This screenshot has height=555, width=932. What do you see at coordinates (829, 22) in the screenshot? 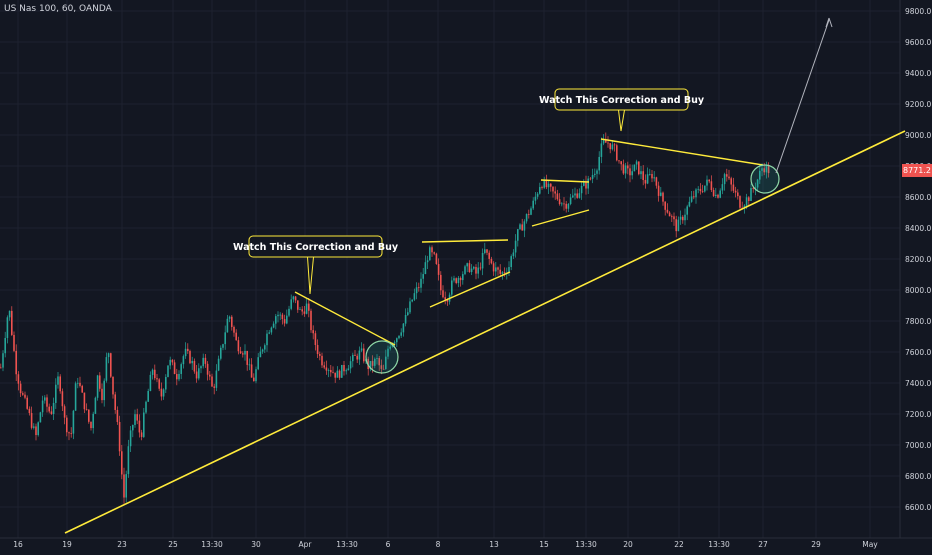
I see `projection-arrowhead` at bounding box center [829, 22].